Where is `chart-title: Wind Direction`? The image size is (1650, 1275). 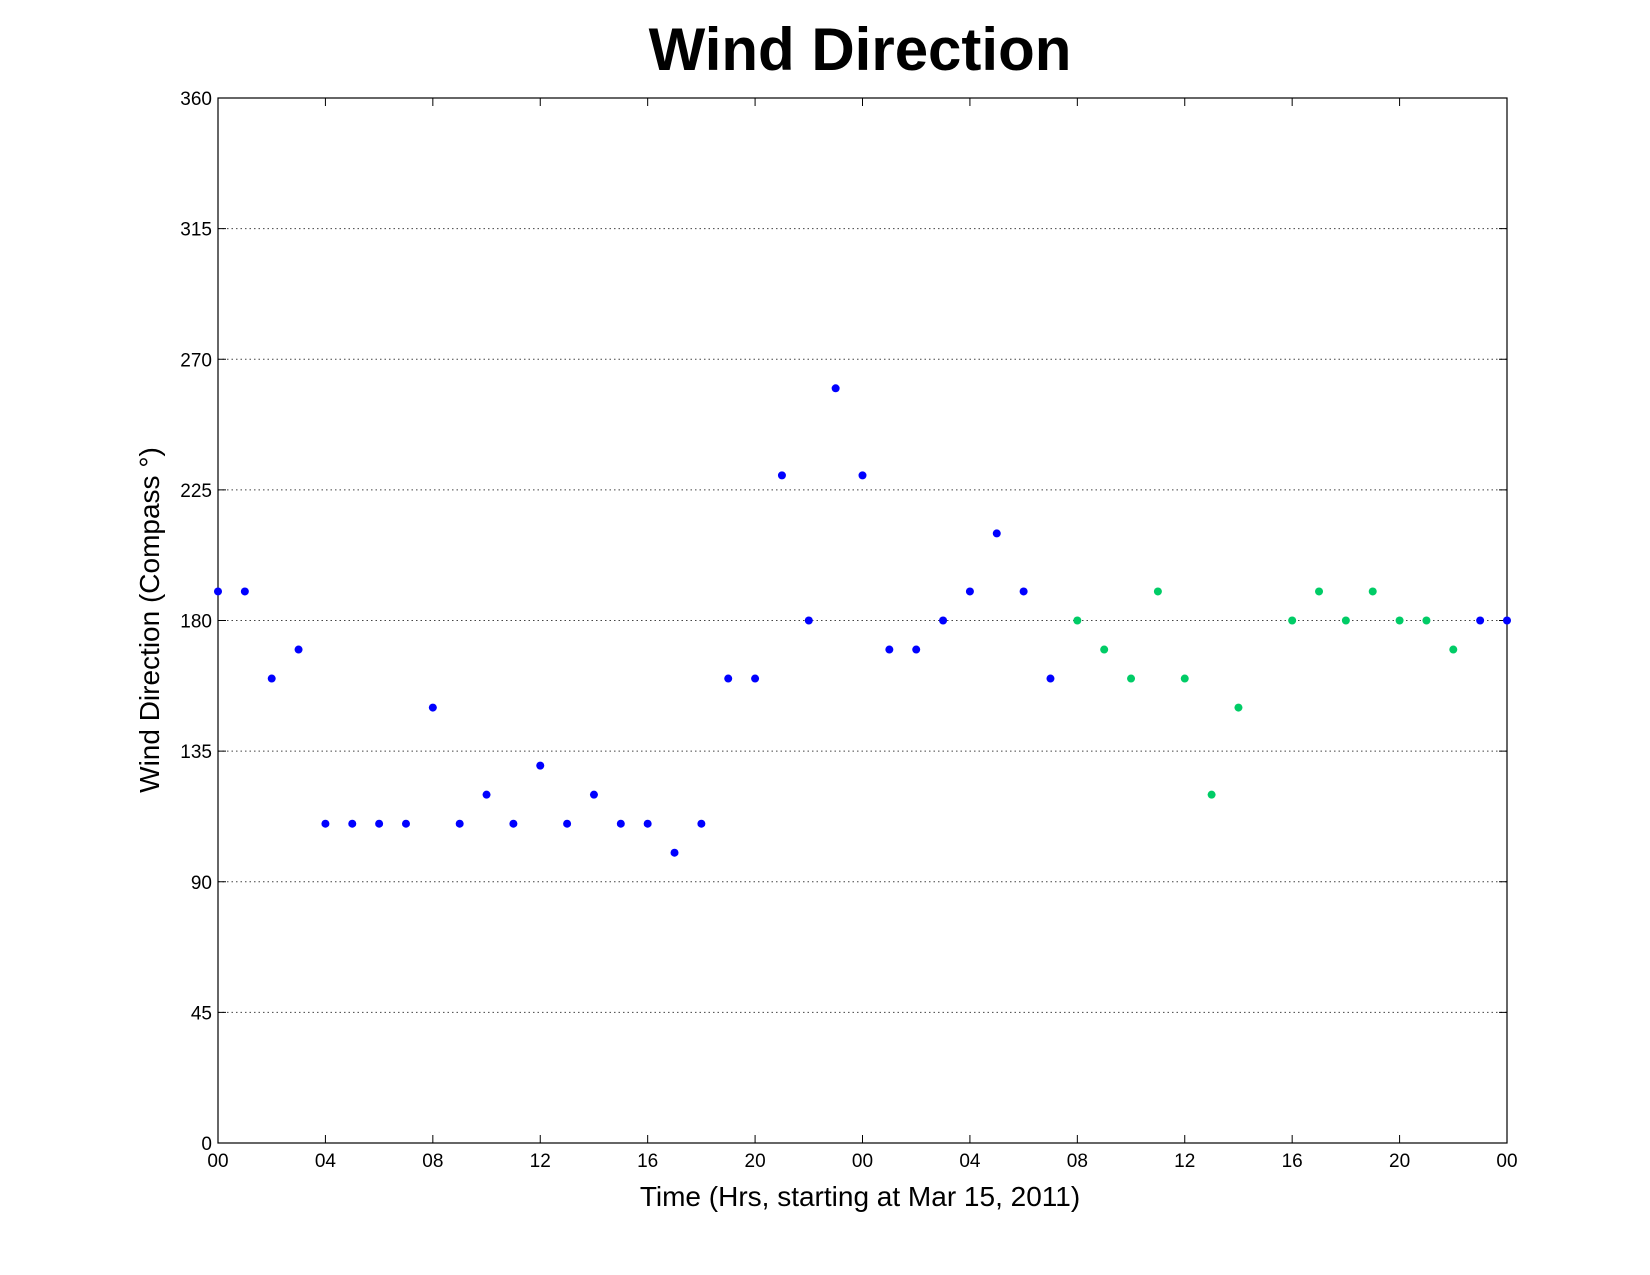
chart-title: Wind Direction is located at coordinates (860, 49).